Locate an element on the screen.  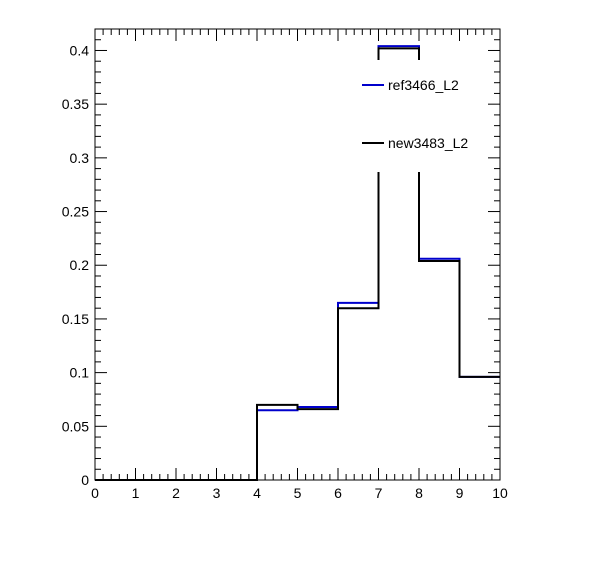
legend-label-2: new3483_L2 is located at coordinates (428, 143).